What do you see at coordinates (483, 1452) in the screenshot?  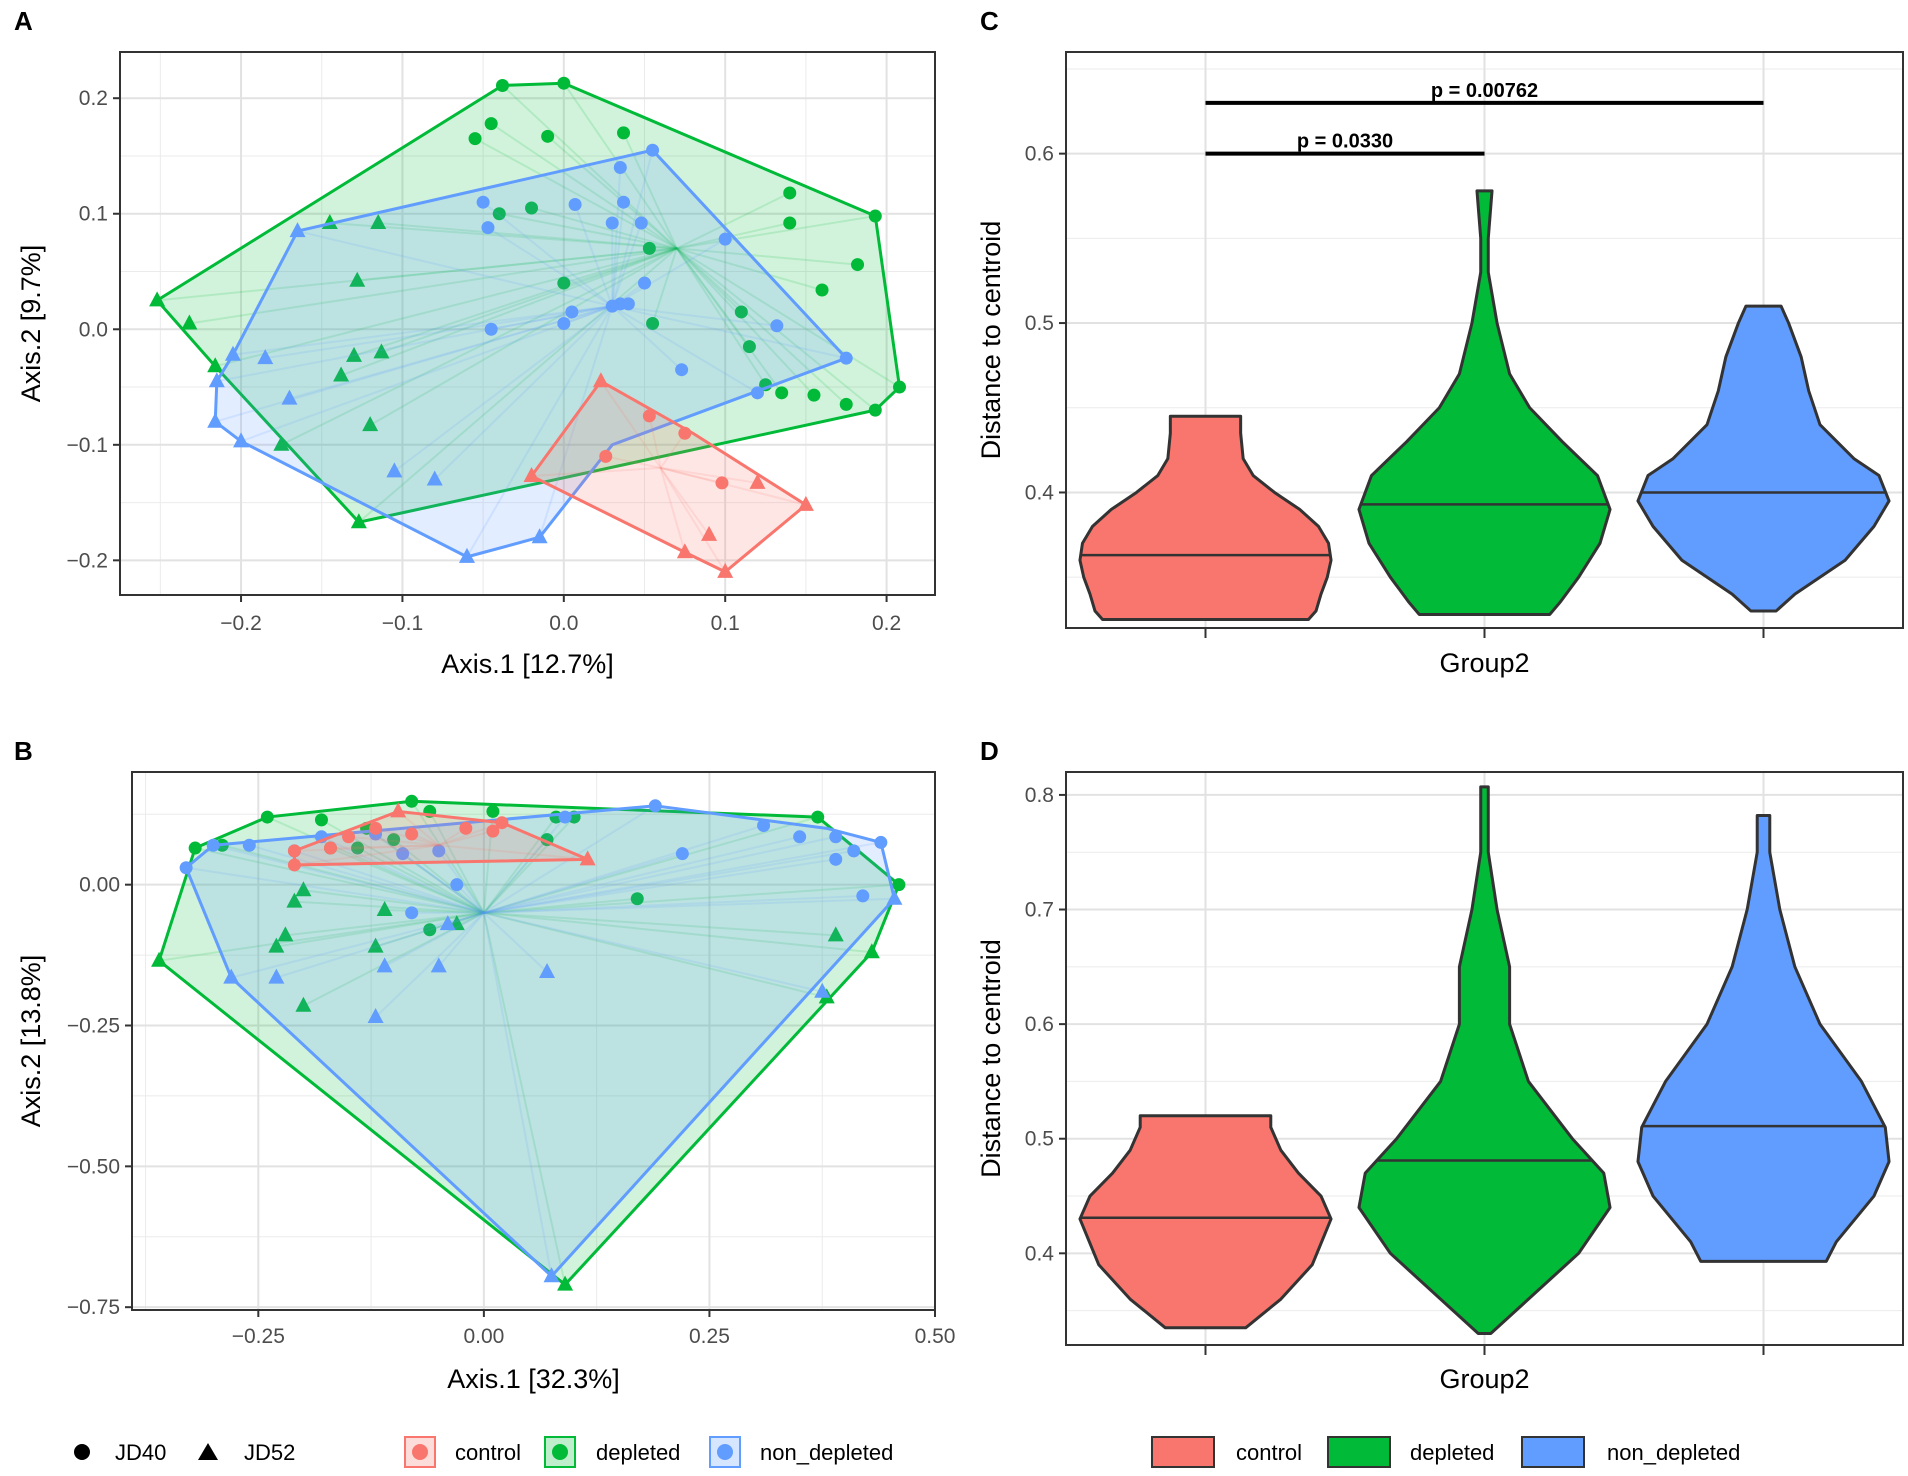 I see `legend-left: JD40 JD52 control depleted non_depleted` at bounding box center [483, 1452].